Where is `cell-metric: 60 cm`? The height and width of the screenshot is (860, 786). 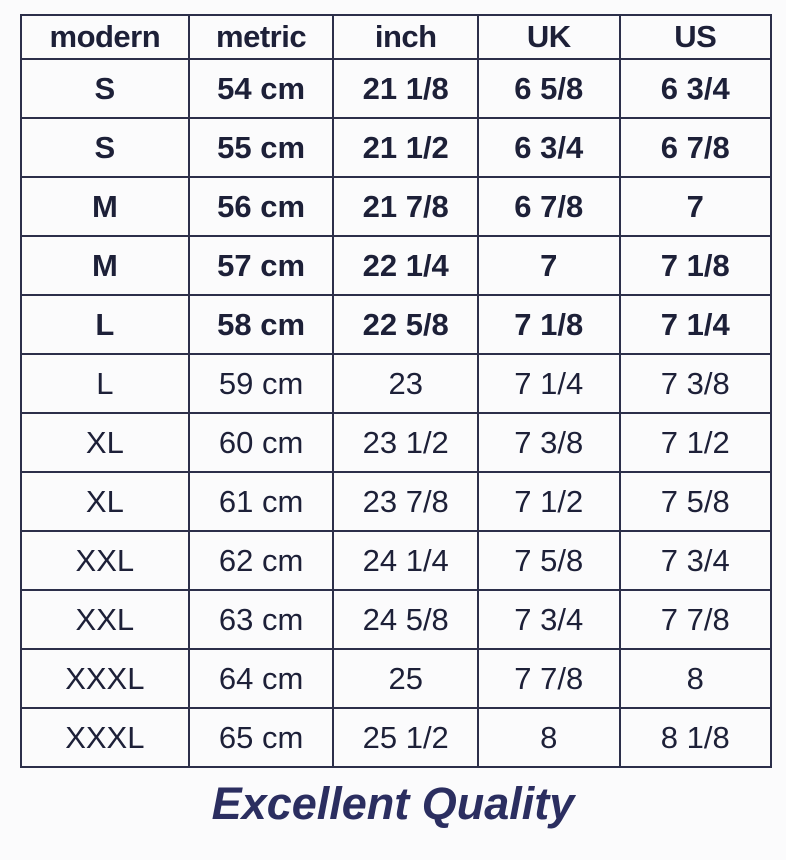 cell-metric: 60 cm is located at coordinates (261, 442).